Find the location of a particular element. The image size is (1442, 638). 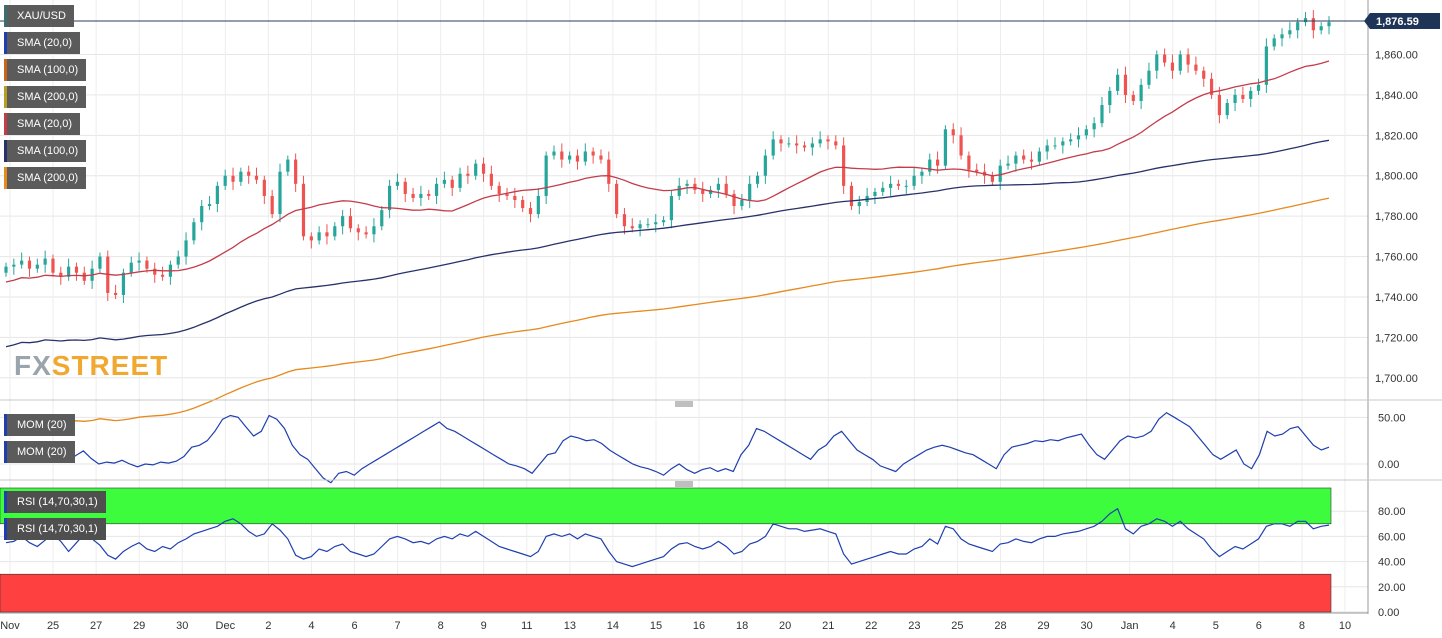

rsi-tick-label: 80.00 is located at coordinates (1392, 512).